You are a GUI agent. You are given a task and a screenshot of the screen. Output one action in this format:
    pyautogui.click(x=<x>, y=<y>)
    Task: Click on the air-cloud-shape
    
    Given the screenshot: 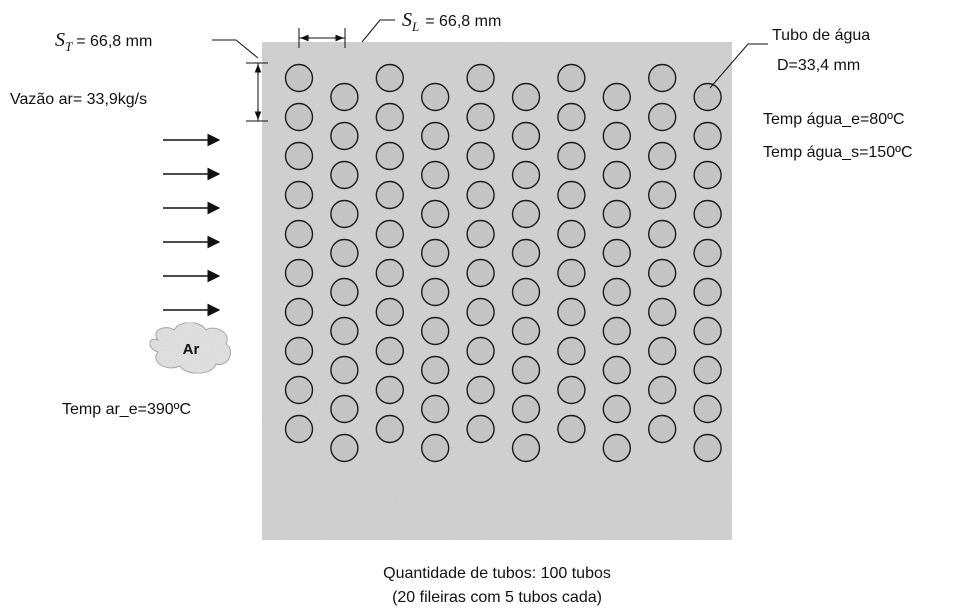 What is the action you would take?
    pyautogui.click(x=190, y=348)
    